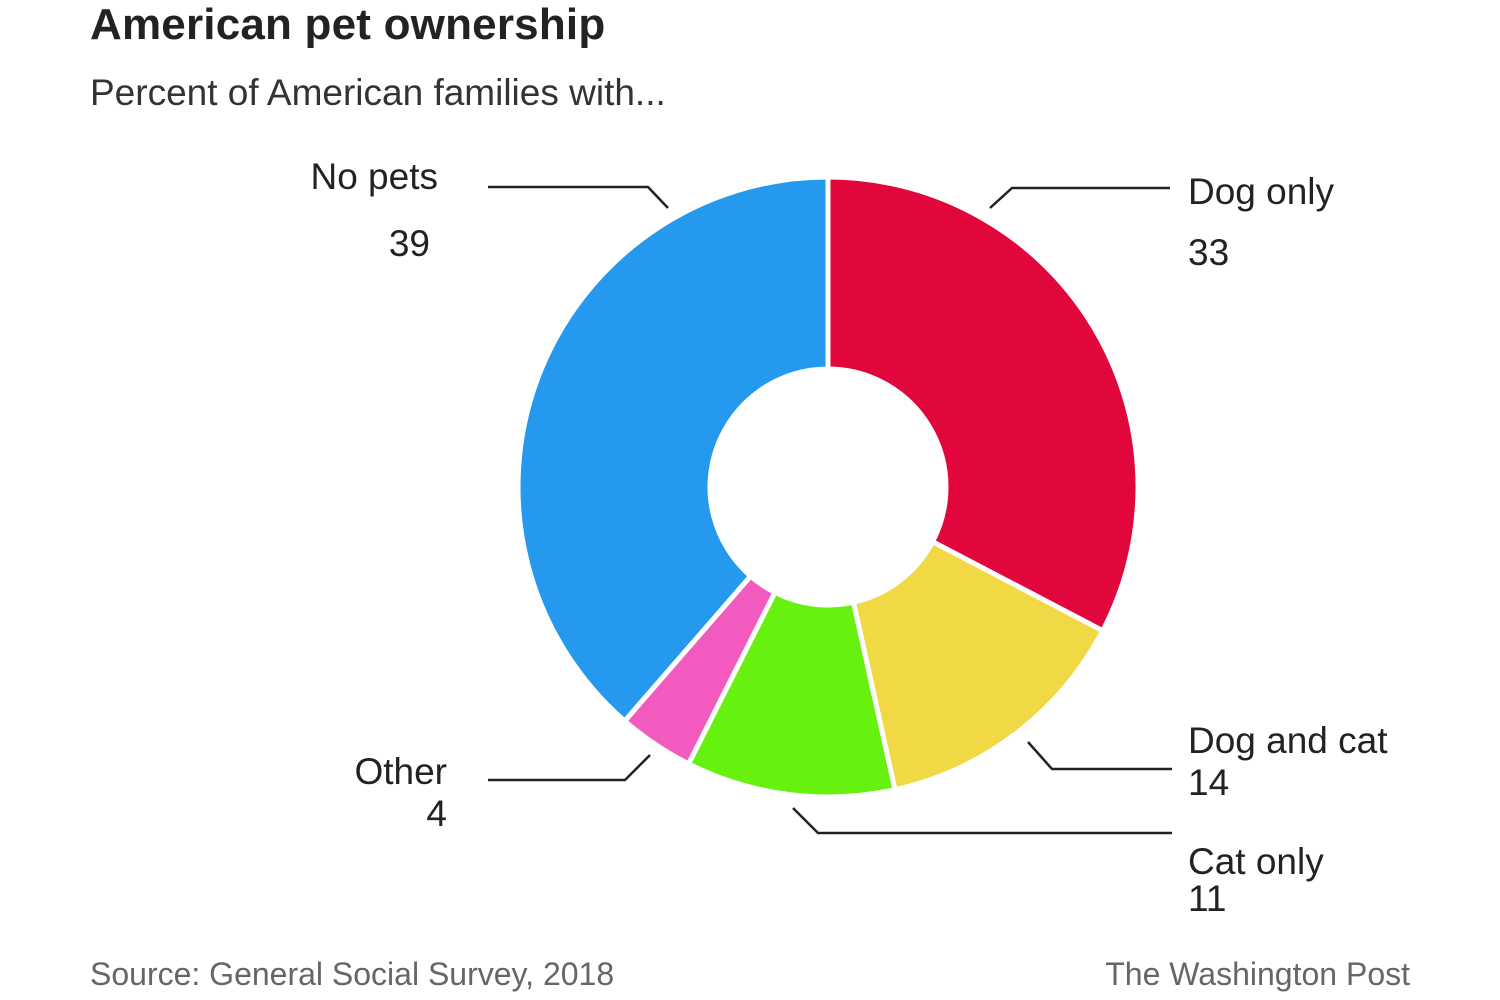  I want to click on label-name-dog-only: Dog only, so click(1261, 191).